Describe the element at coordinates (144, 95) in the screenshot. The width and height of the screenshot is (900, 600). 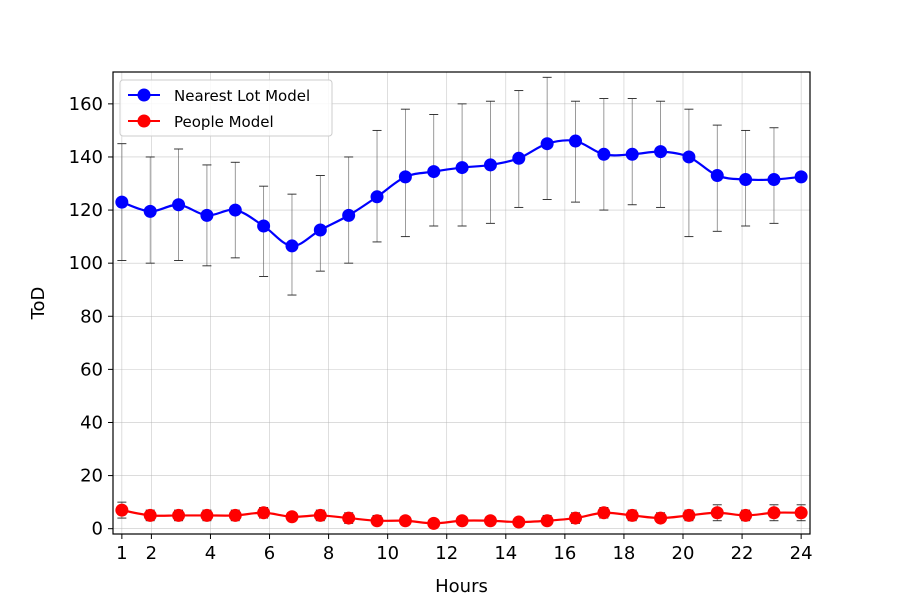
I see `legend-marker-nearest-lot` at that location.